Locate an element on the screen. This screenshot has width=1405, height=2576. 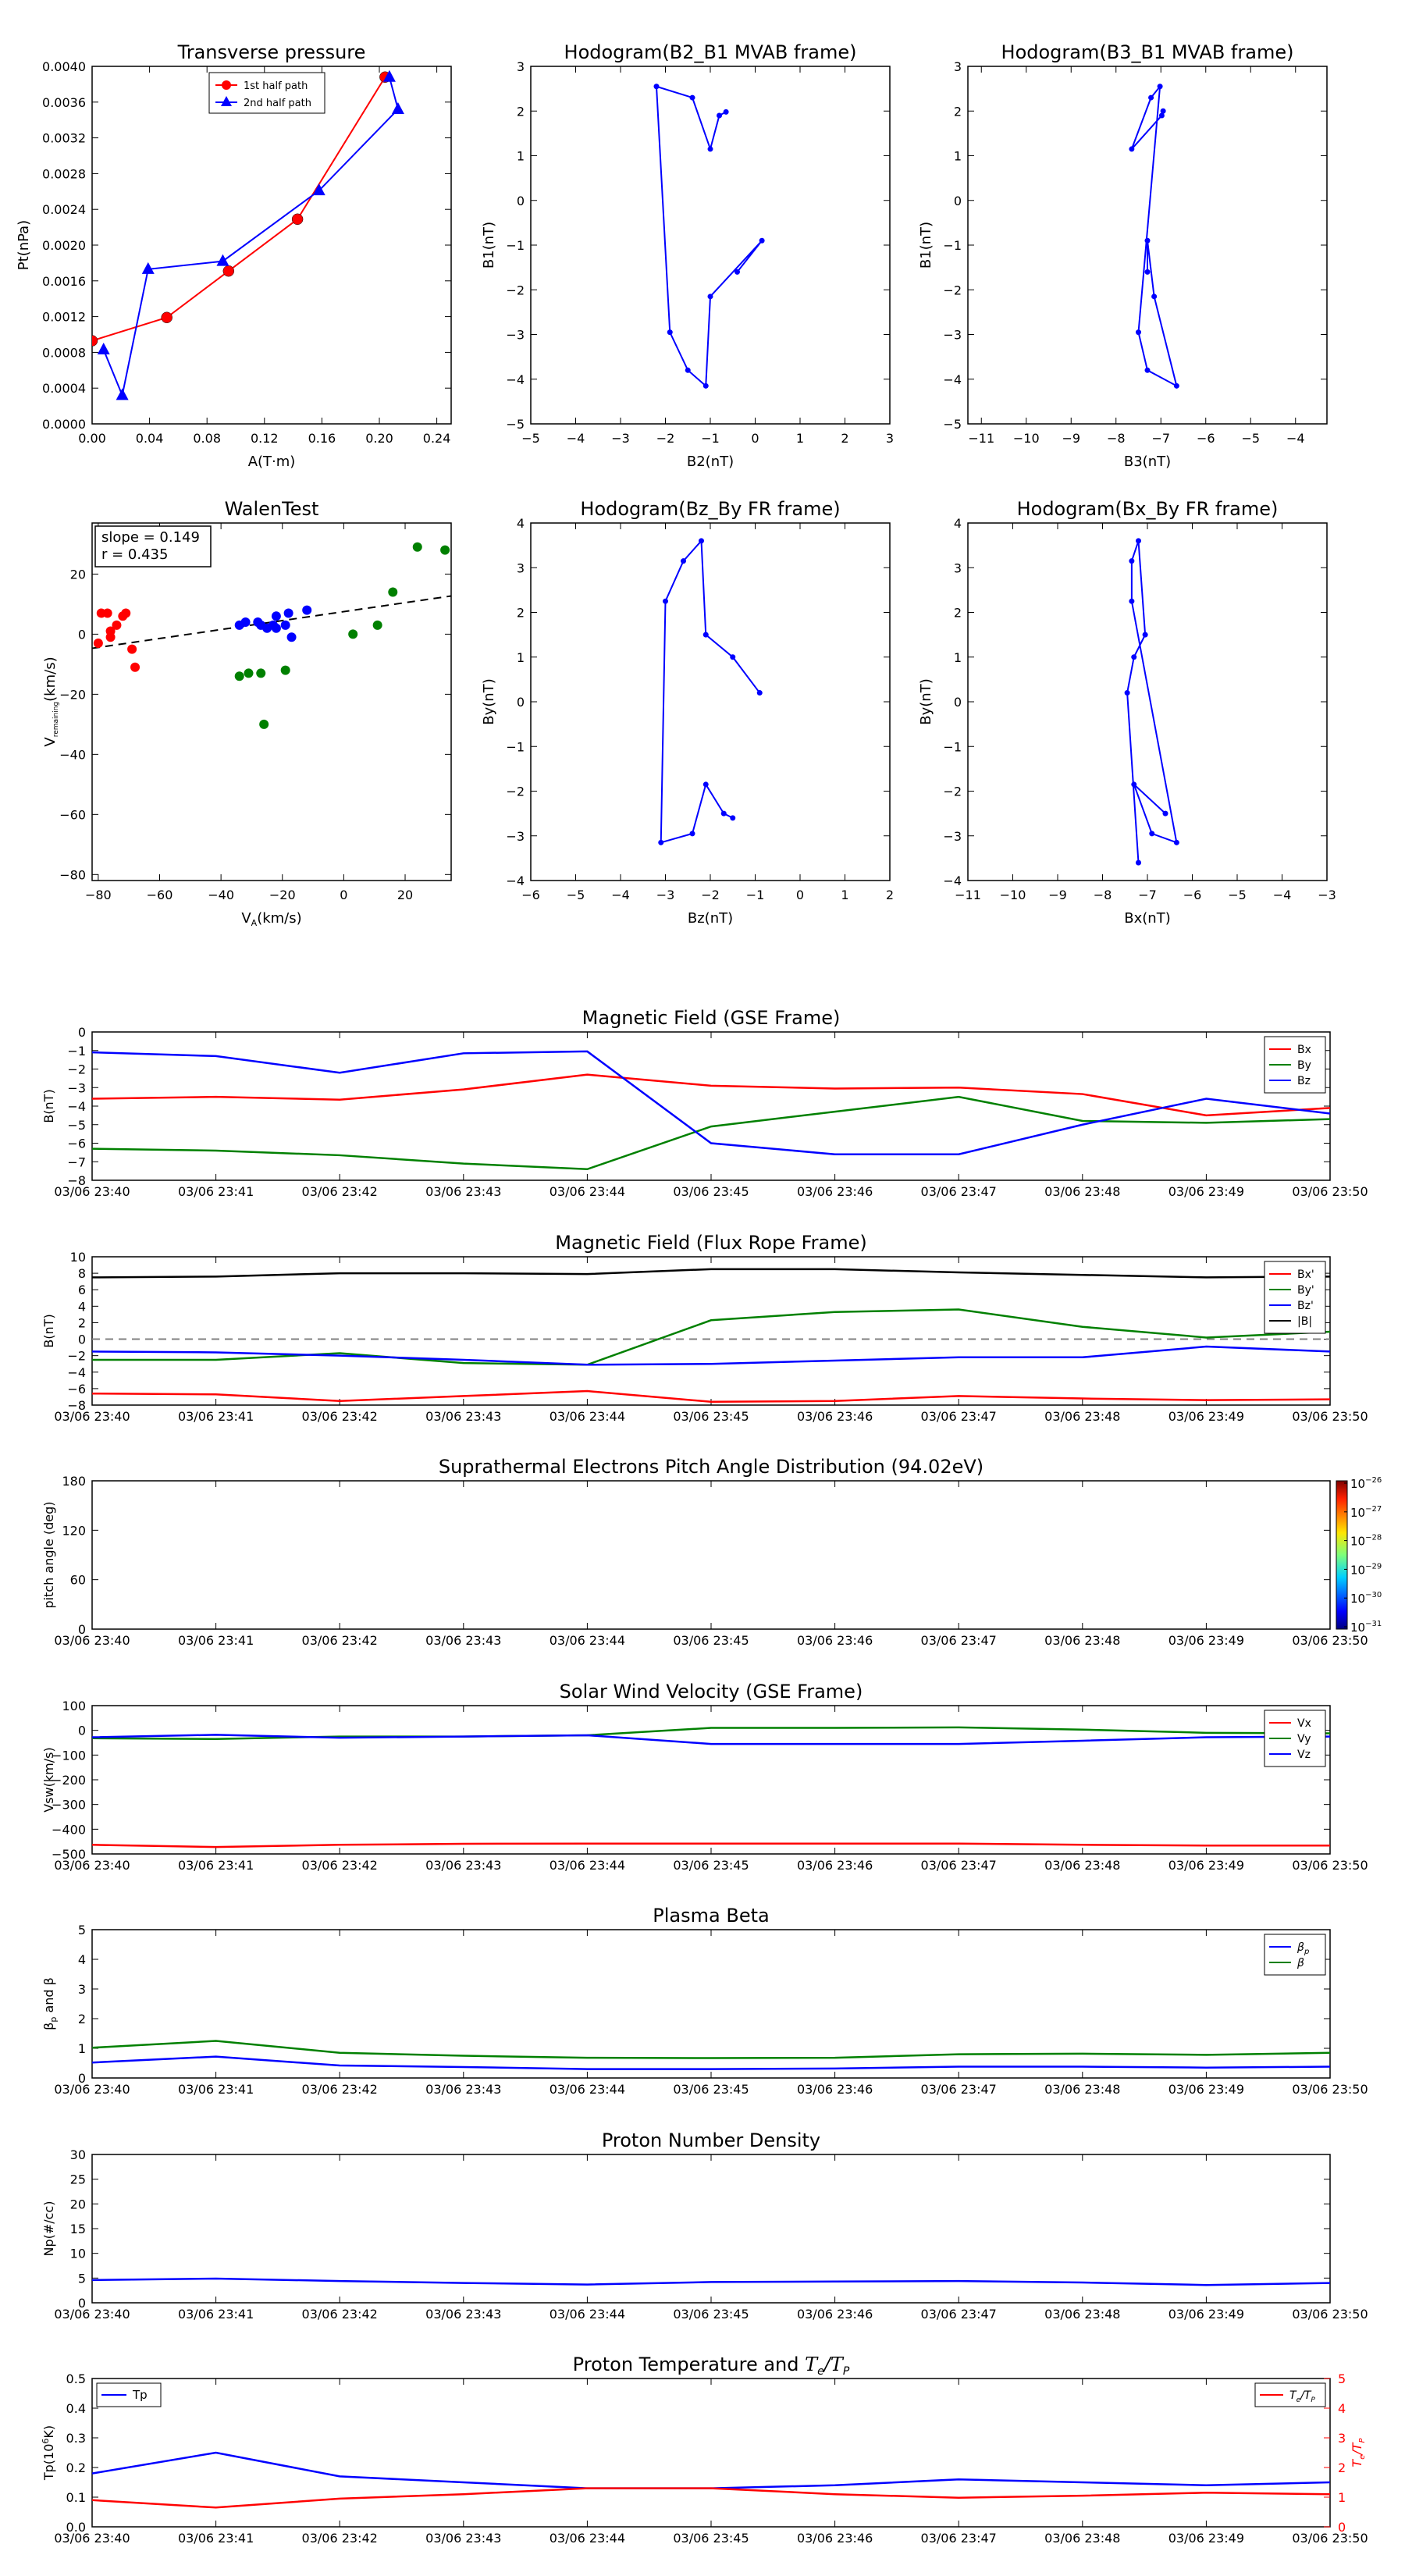
panel-title: Proton Temperature and Te/TP is located at coordinates (712, 2366).